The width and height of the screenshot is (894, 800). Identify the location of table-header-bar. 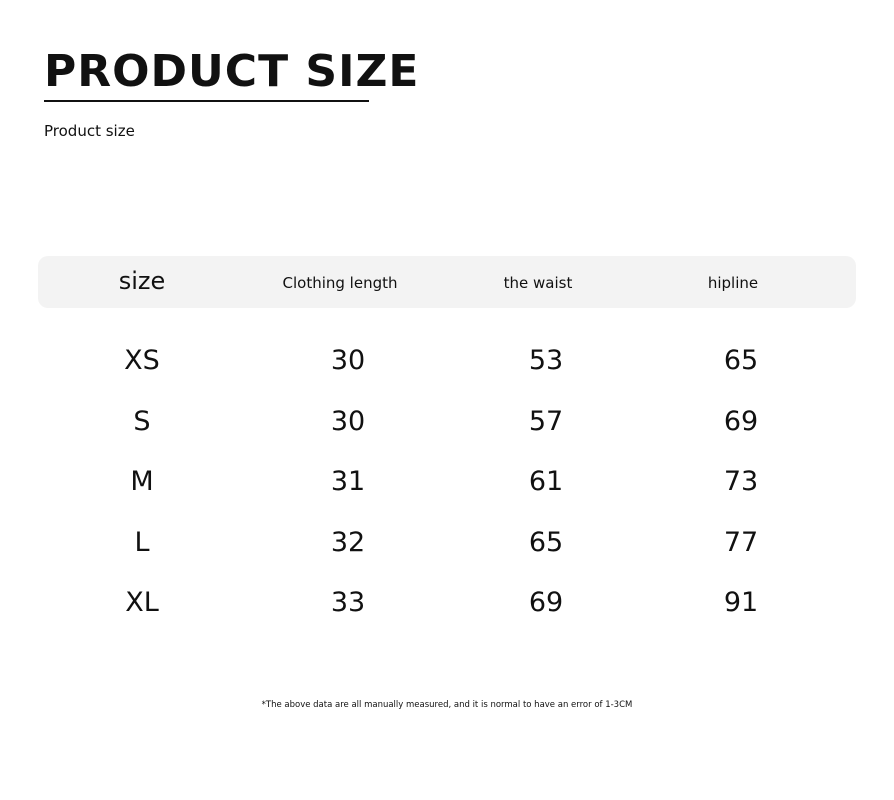
(447, 282).